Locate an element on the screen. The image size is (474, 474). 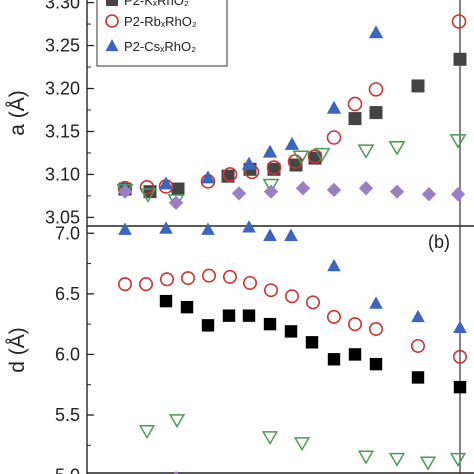
legend-label: P2-CsₓRhO₂ is located at coordinates (160, 46).